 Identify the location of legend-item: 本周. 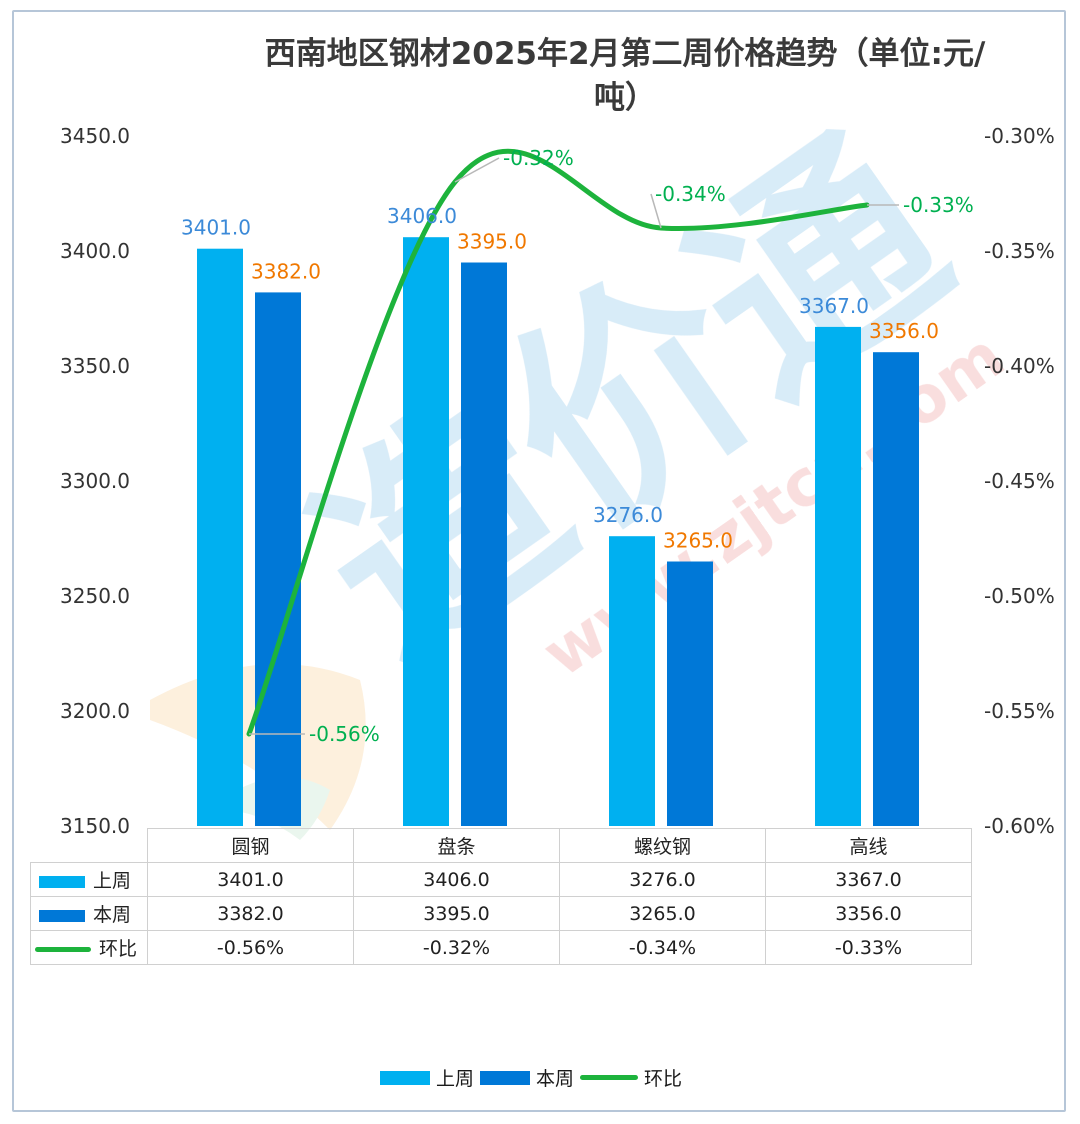
(527, 1077).